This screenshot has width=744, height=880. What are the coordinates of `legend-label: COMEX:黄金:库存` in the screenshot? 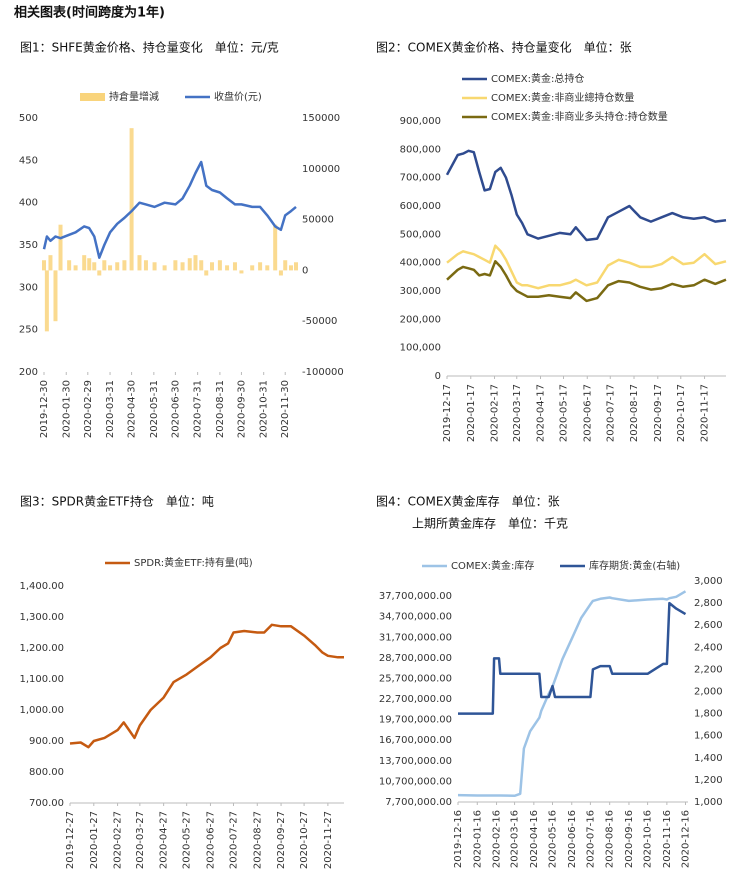 It's located at (492, 565).